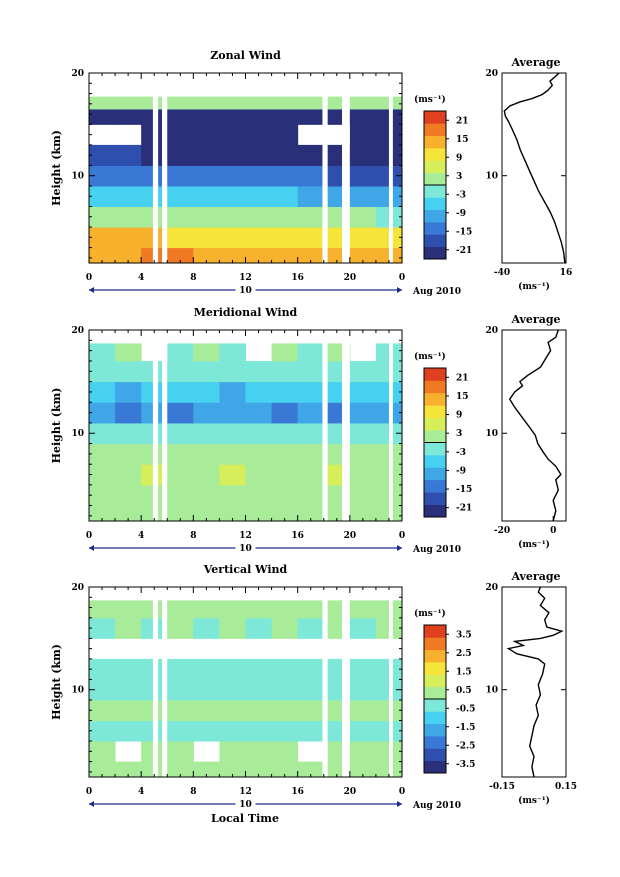  What do you see at coordinates (465, 746) in the screenshot?
I see `colorbar-tick-label: -2.5` at bounding box center [465, 746].